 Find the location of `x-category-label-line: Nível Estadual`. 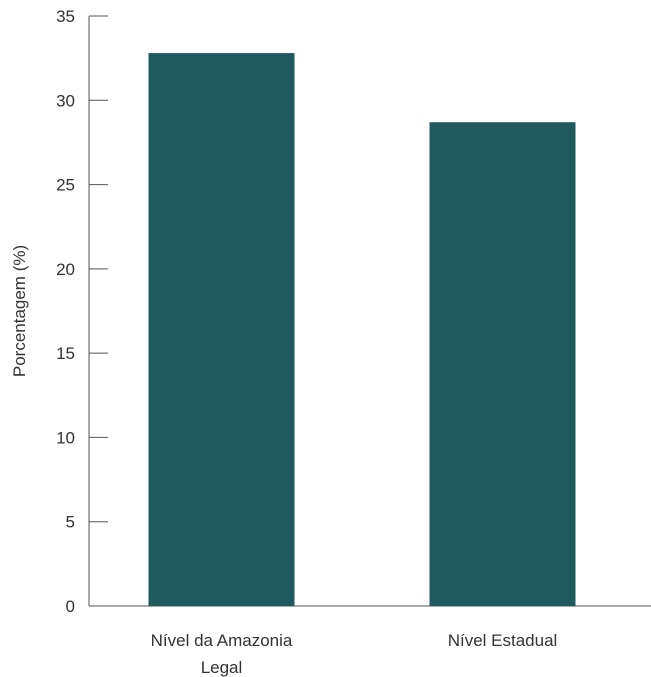

x-category-label-line: Nível Estadual is located at coordinates (503, 640).